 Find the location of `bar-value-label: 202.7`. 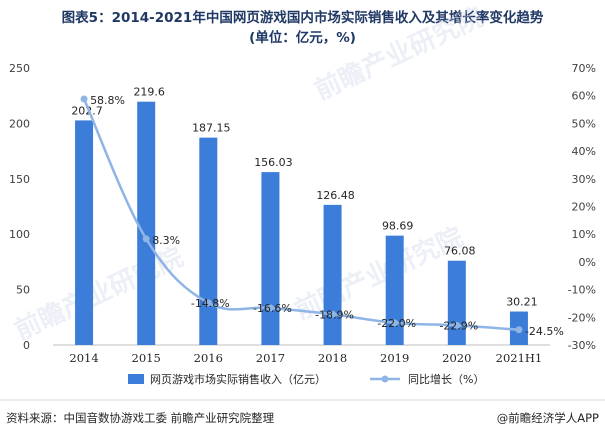

bar-value-label: 202.7 is located at coordinates (87, 110).